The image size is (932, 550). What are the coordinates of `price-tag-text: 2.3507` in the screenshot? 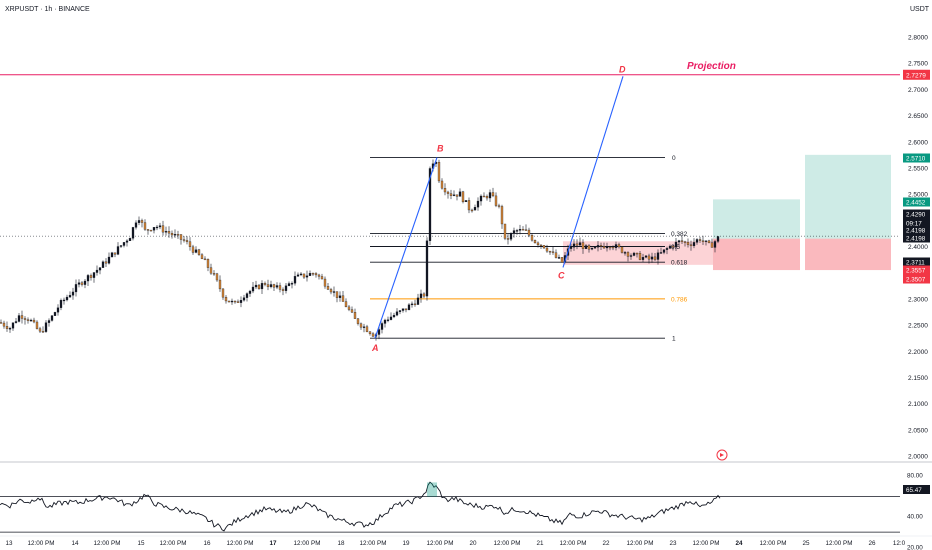 It's located at (916, 280).